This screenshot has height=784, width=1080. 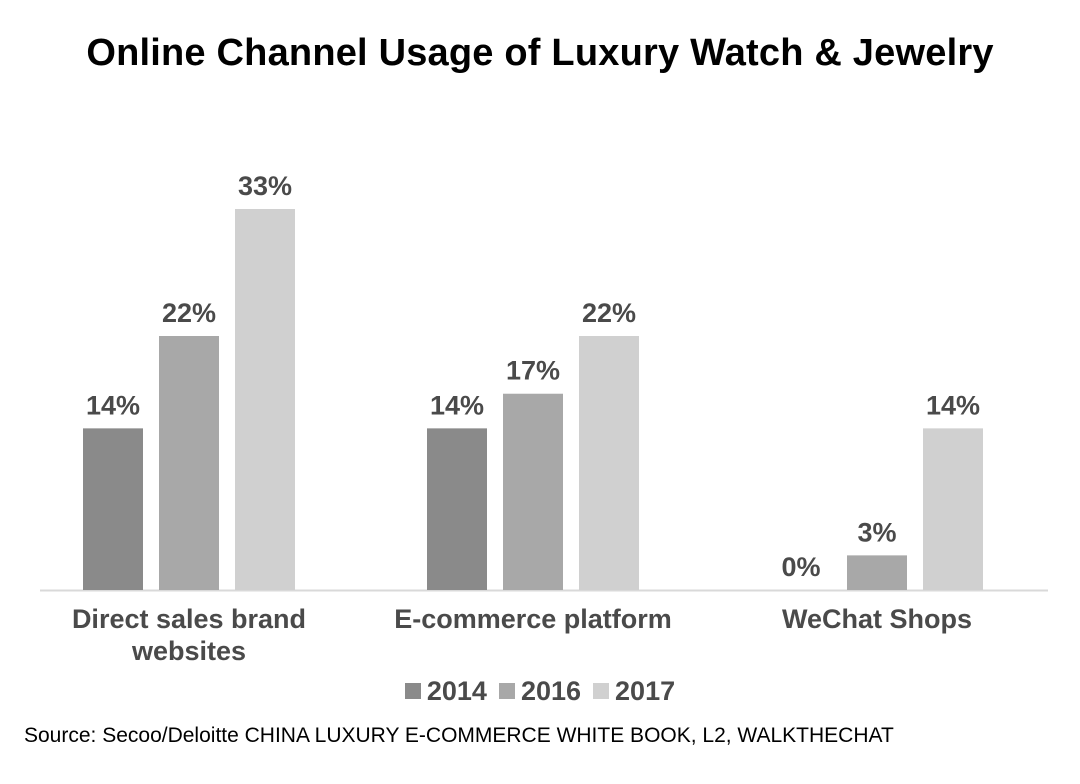 What do you see at coordinates (551, 691) in the screenshot?
I see `legend-label: 2016` at bounding box center [551, 691].